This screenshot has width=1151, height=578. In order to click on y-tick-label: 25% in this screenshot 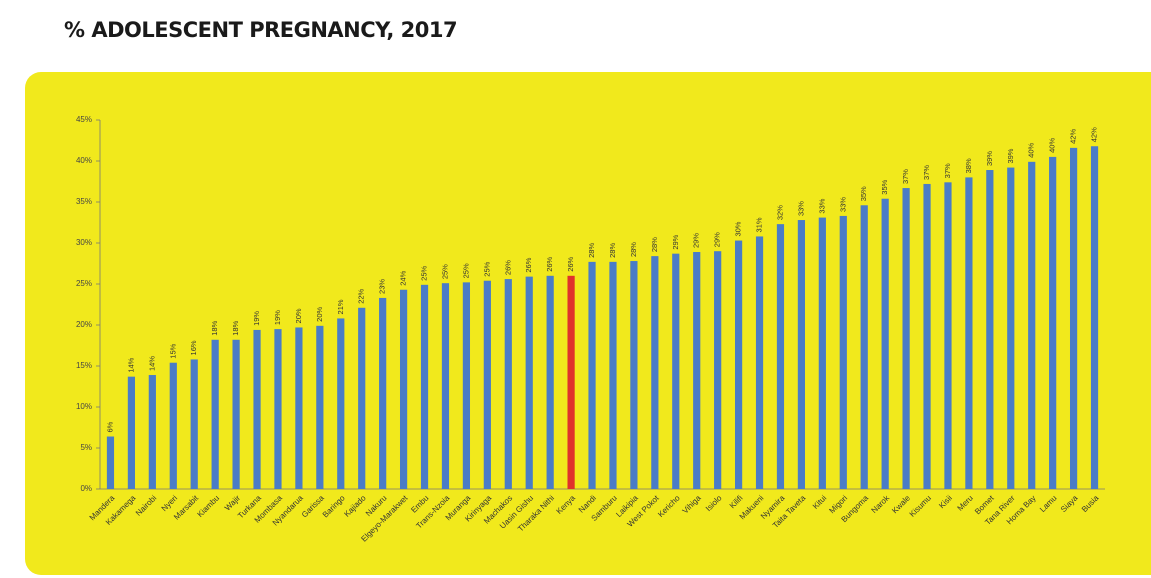, I will do `click(84, 283)`.